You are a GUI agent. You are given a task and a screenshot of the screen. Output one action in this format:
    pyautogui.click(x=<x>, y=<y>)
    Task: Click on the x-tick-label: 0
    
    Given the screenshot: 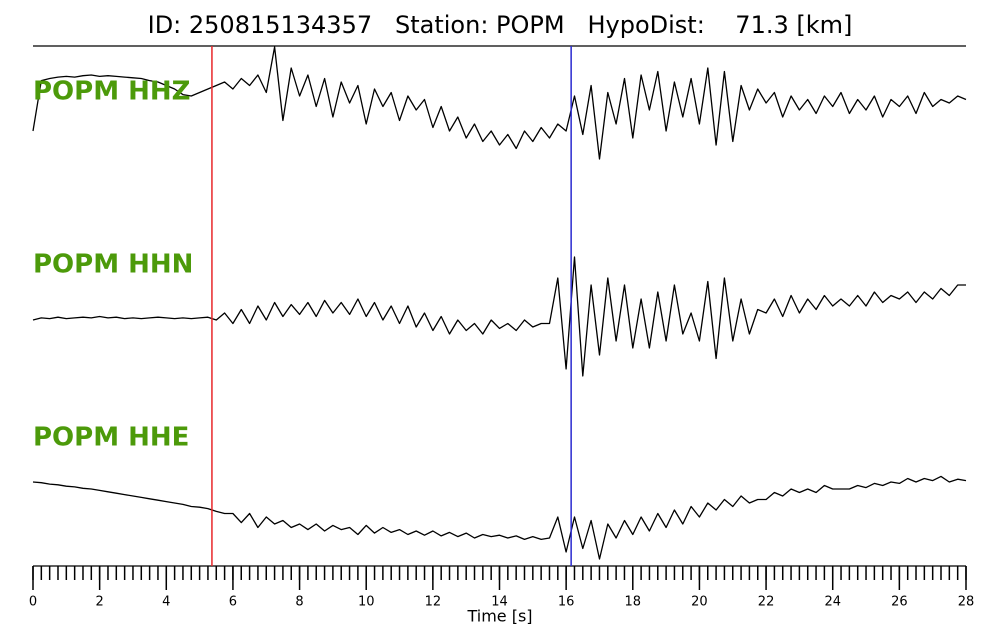 What is the action you would take?
    pyautogui.click(x=33, y=602)
    